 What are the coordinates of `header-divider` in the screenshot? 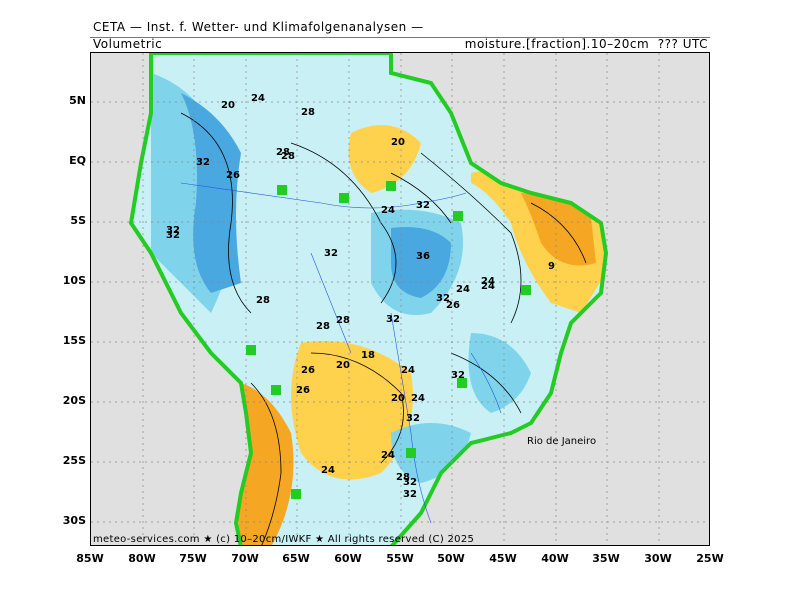 It's located at (400, 44).